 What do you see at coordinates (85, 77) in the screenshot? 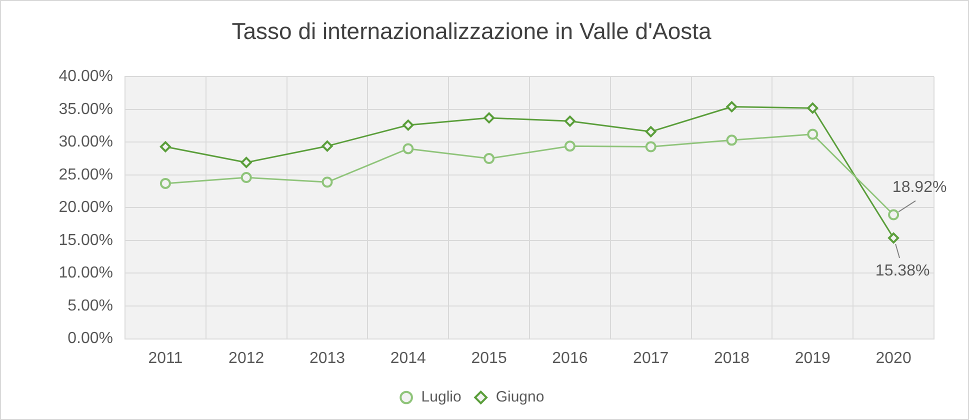
I see `y-tick-label: 40.00%` at bounding box center [85, 77].